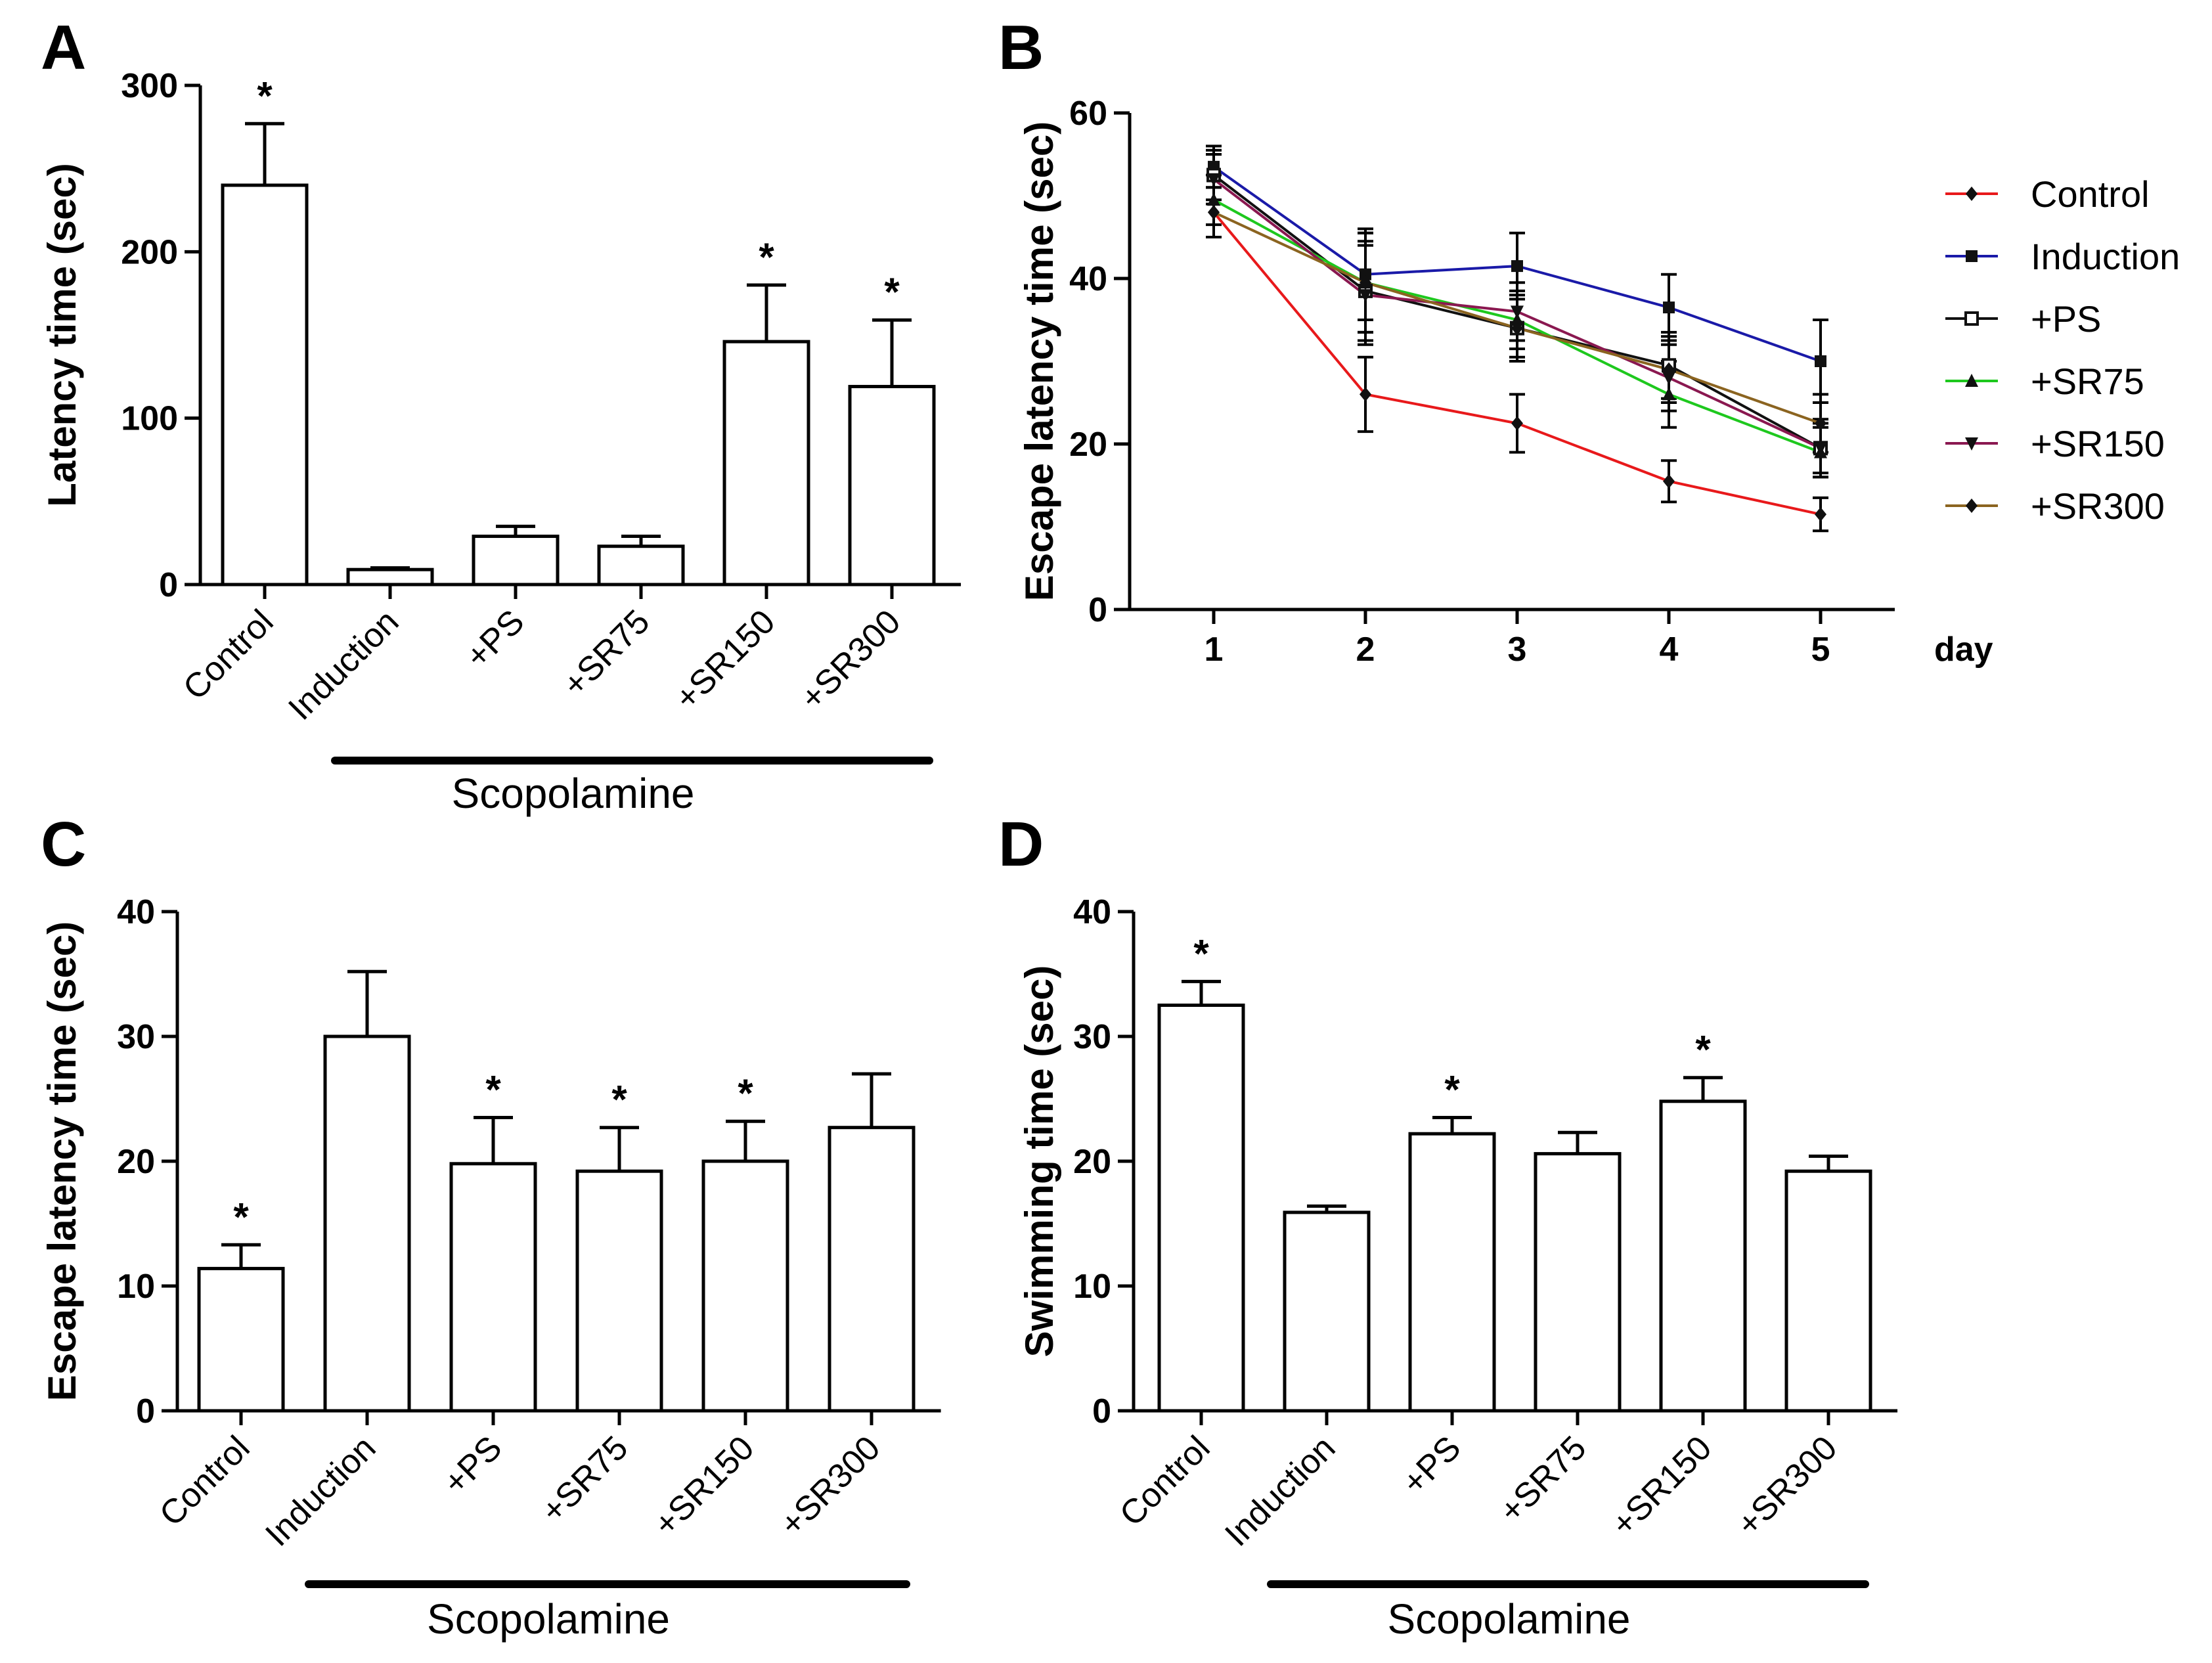 This screenshot has height=1663, width=2212. Describe the element at coordinates (2023, 319) in the screenshot. I see `legend-item: +PS` at that location.